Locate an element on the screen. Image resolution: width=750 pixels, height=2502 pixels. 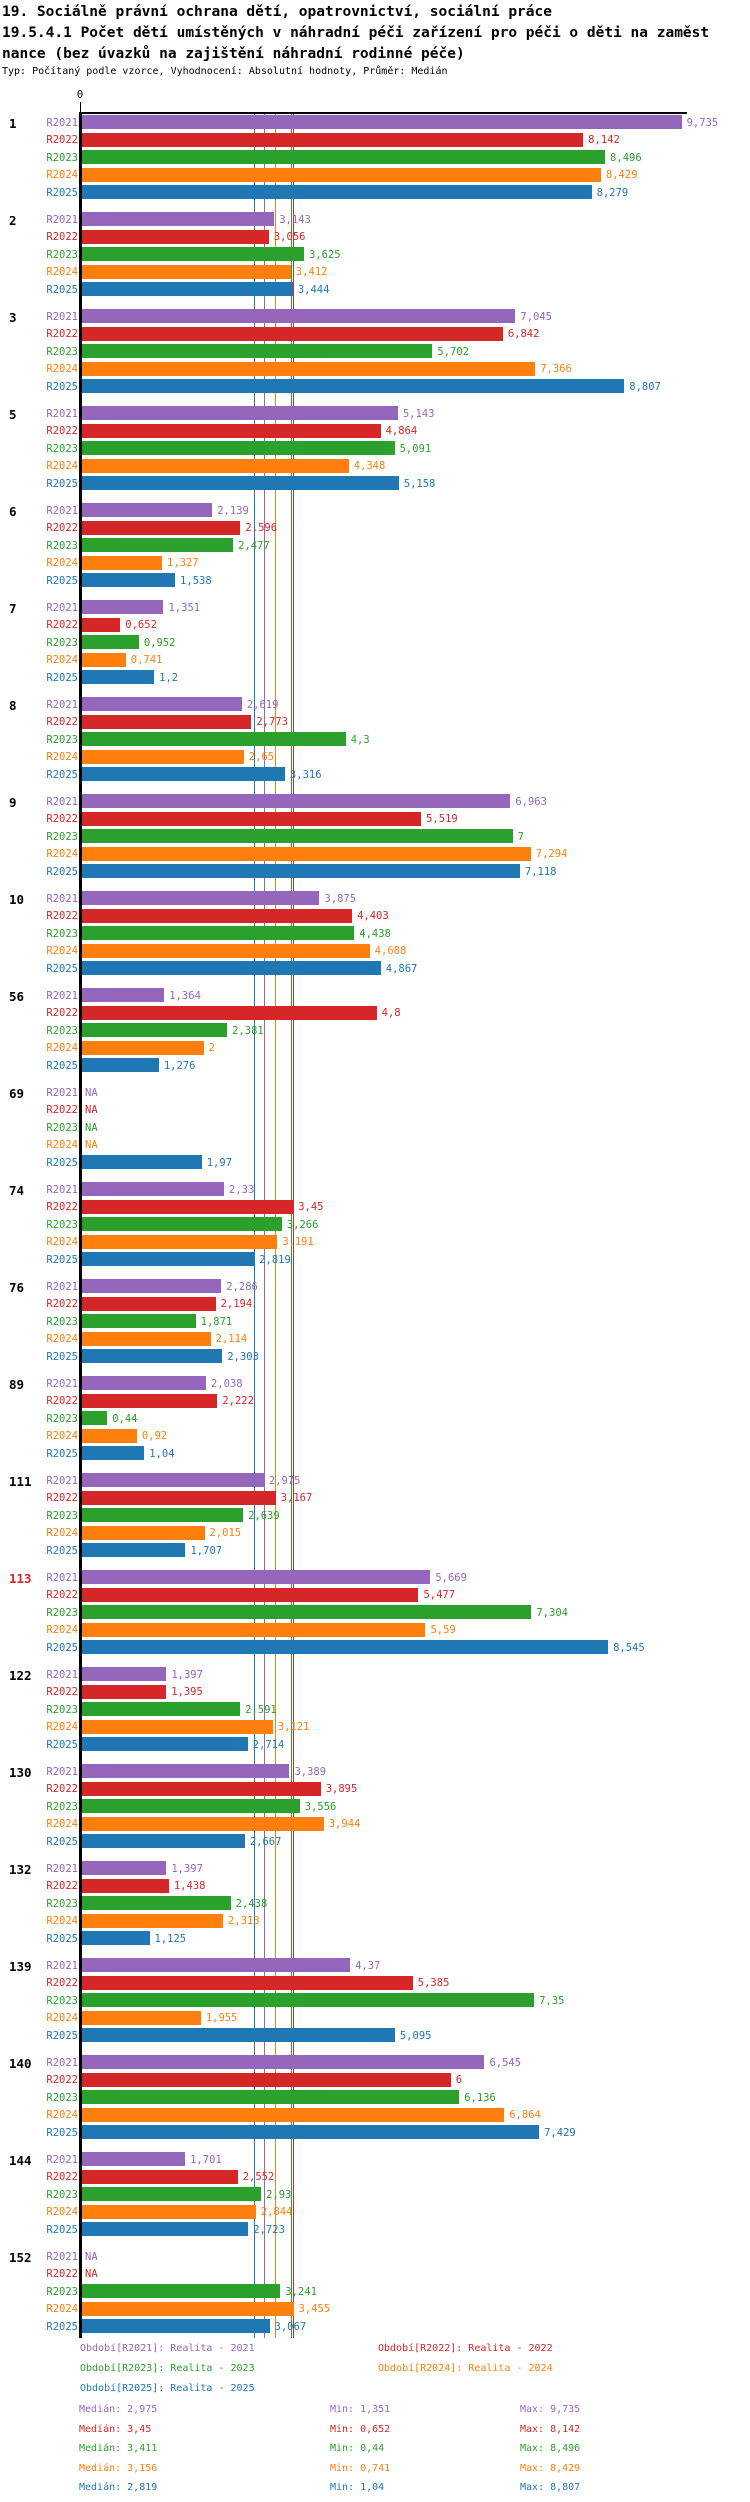
bar-value-label: 3,143 is located at coordinates (295, 219).